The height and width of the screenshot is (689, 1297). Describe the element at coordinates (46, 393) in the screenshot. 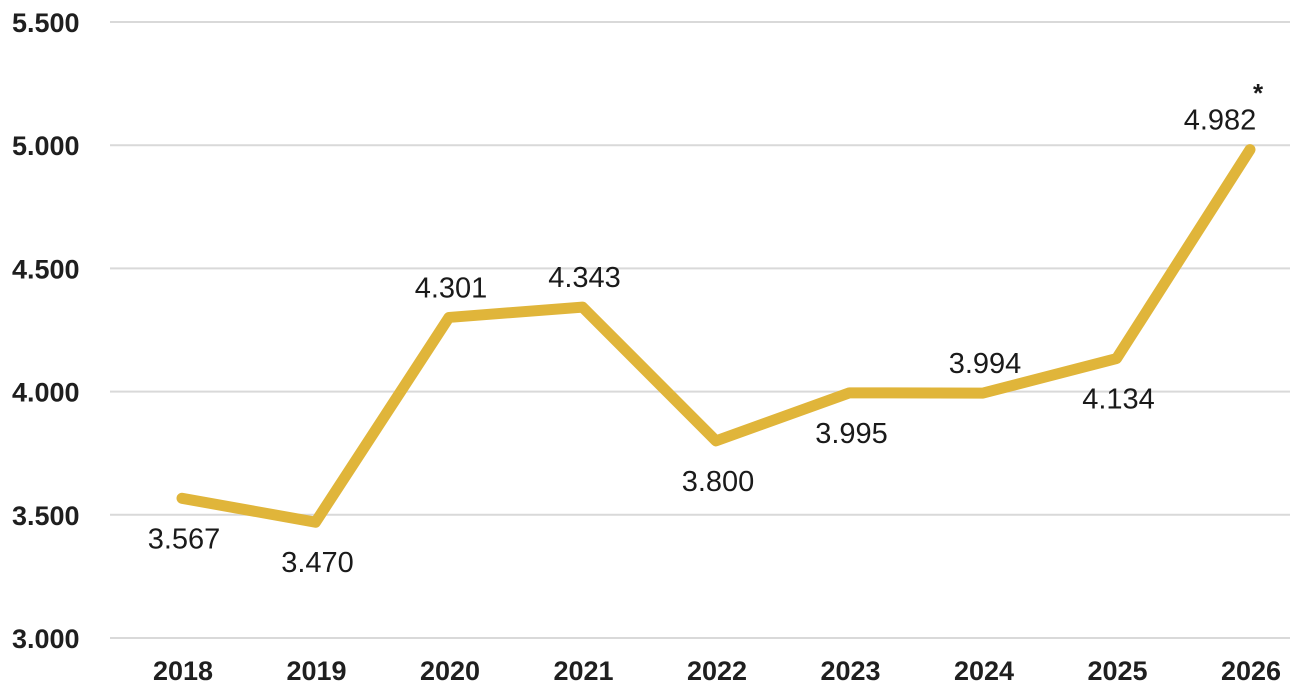

I see `y-tick-label: 4.000` at that location.